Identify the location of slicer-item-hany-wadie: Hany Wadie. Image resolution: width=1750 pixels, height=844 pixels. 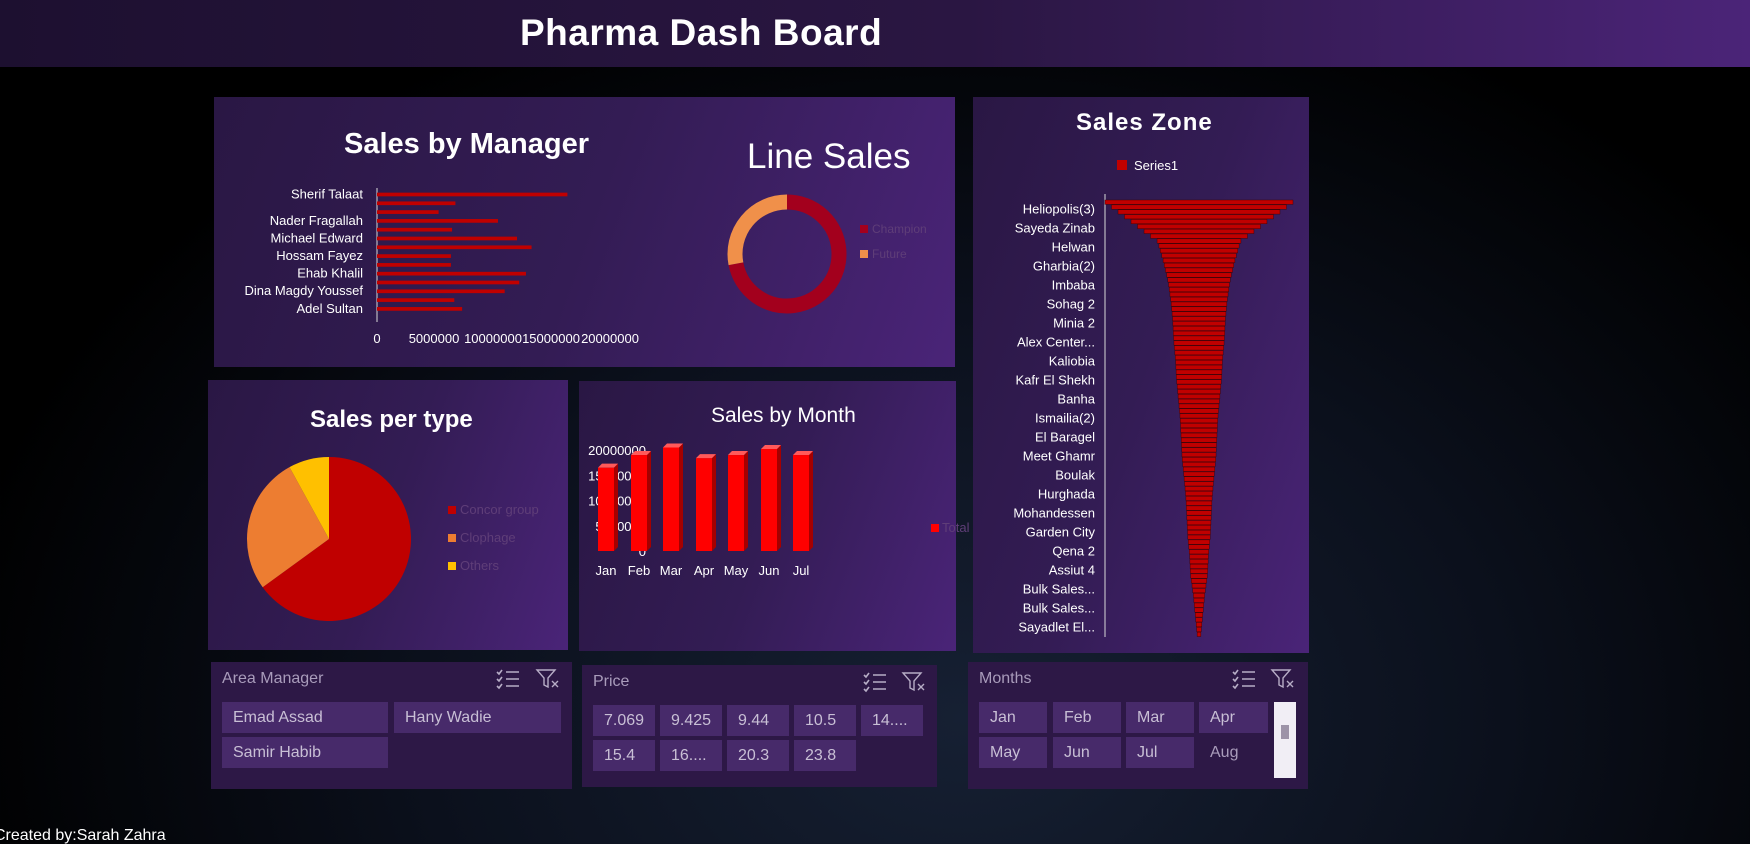
(477, 717).